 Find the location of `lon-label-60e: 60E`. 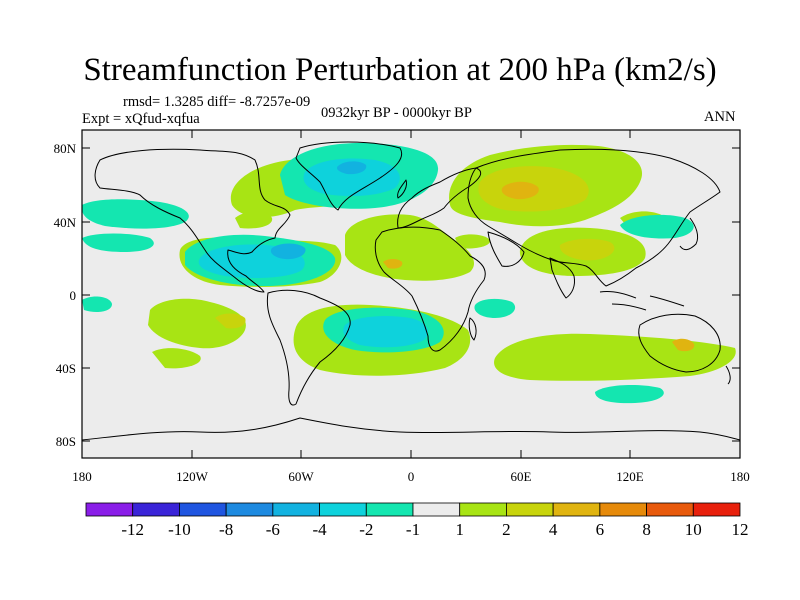

lon-label-60e: 60E is located at coordinates (521, 476).